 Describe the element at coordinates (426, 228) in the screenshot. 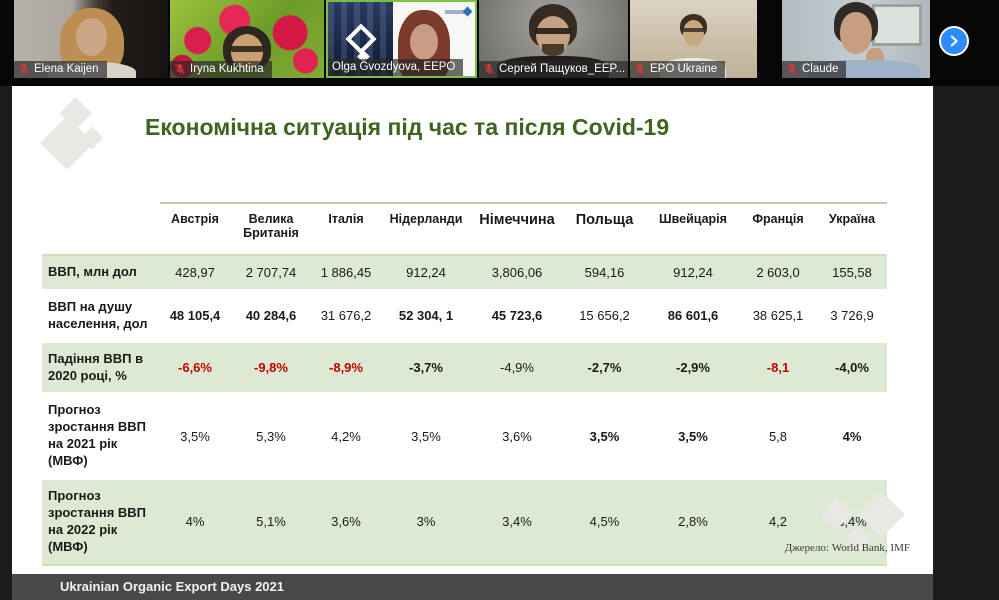

I see `column-header: Нідерланди` at that location.